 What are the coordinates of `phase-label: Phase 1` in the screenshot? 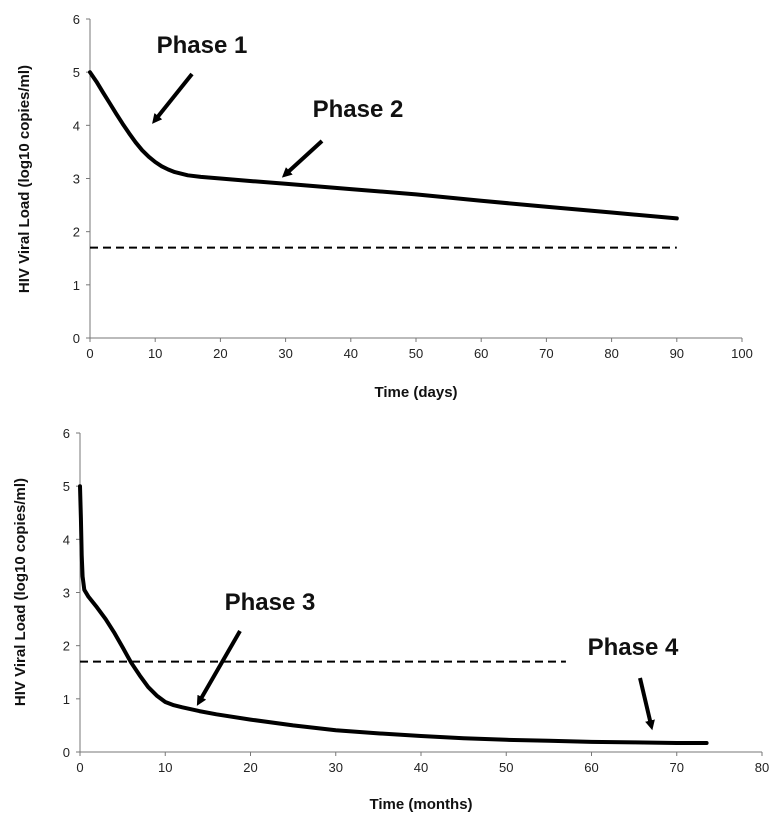 It's located at (202, 45).